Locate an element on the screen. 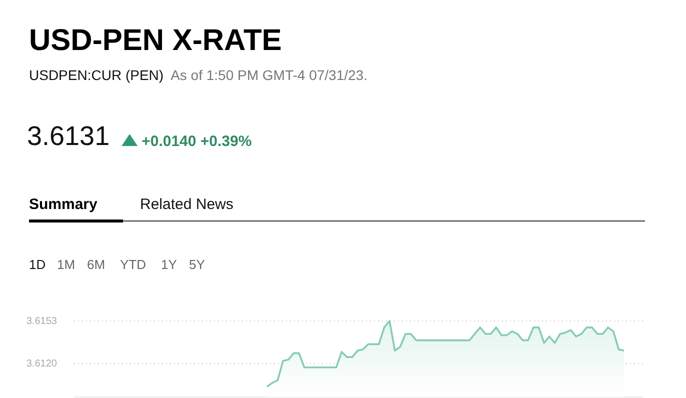 This screenshot has width=686, height=398. y-tick-label: 3.6153 is located at coordinates (42, 322).